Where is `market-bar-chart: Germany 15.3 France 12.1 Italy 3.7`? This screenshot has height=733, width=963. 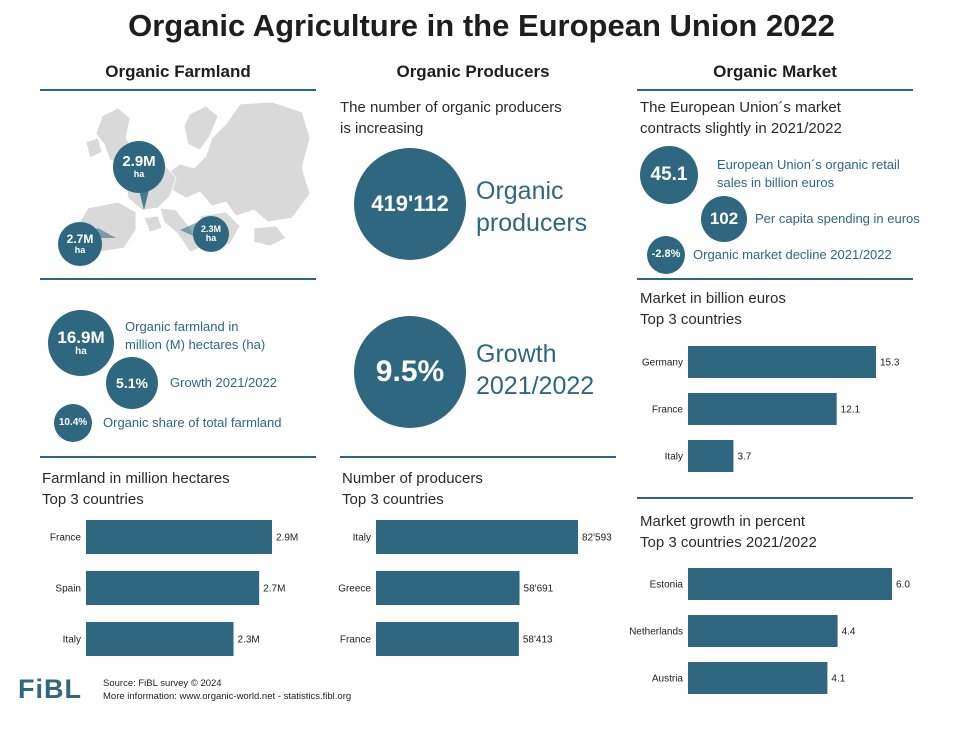 market-bar-chart: Germany 15.3 France 12.1 Italy 3.7 is located at coordinates (771, 409).